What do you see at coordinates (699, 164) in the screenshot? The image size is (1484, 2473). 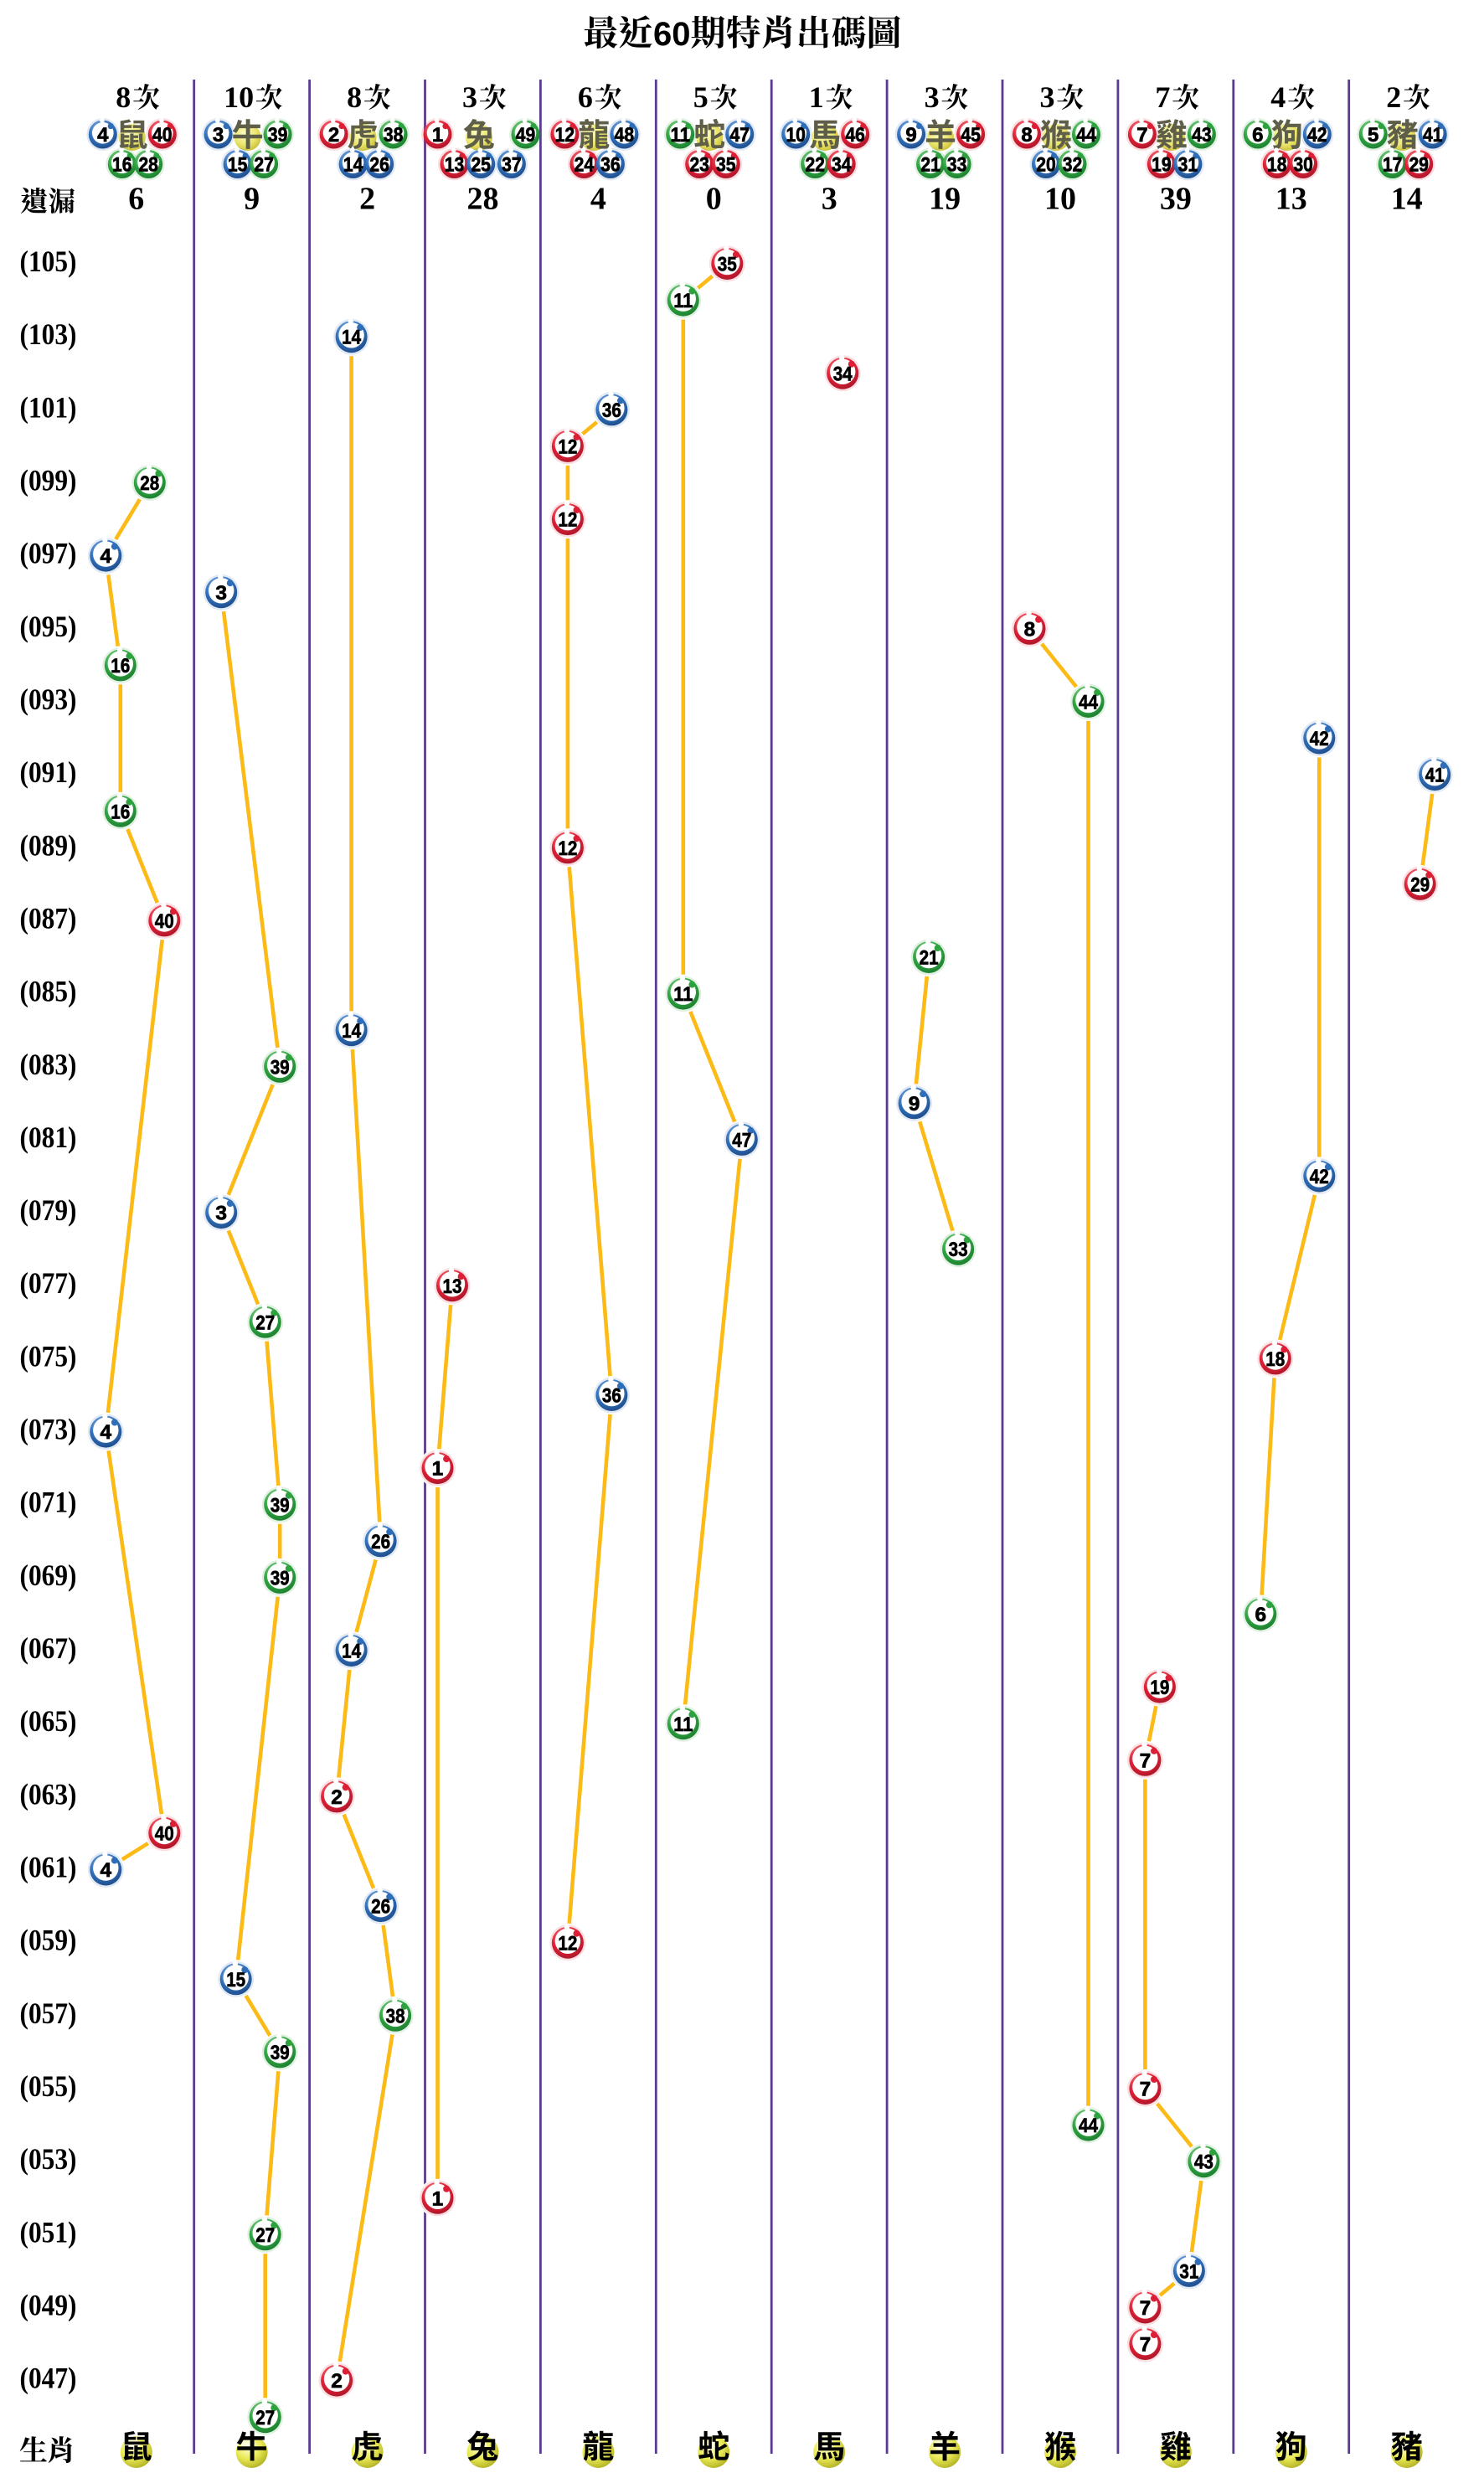 I see `svg-text: 23` at bounding box center [699, 164].